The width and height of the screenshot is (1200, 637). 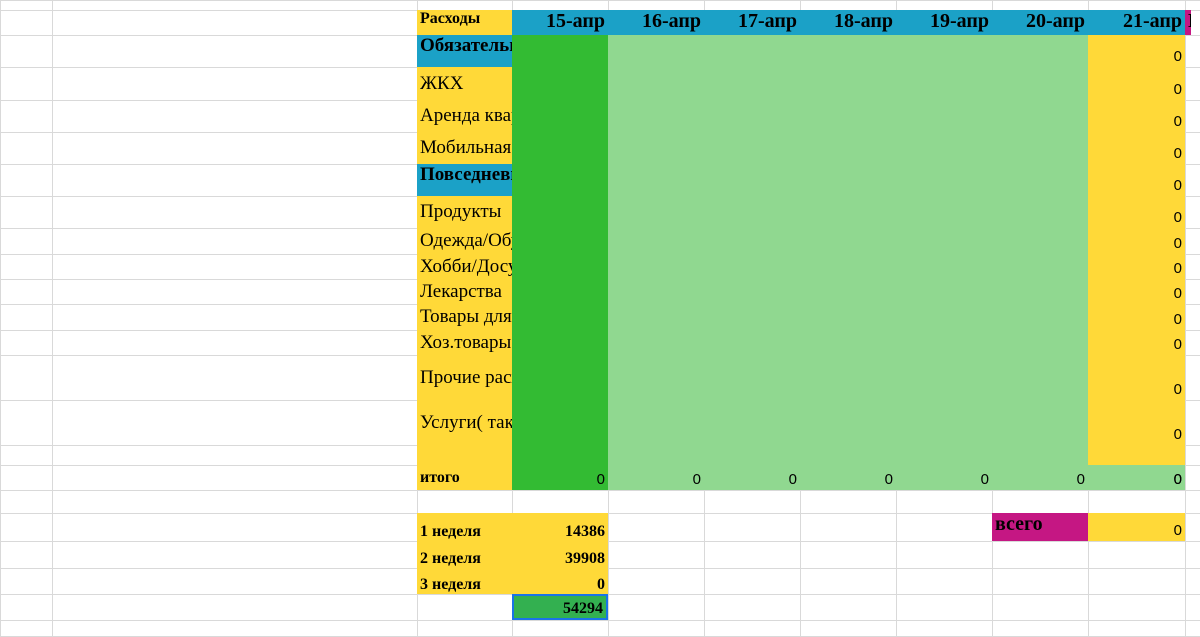 I want to click on row-label: Хоз.товары, so click(x=464, y=342).